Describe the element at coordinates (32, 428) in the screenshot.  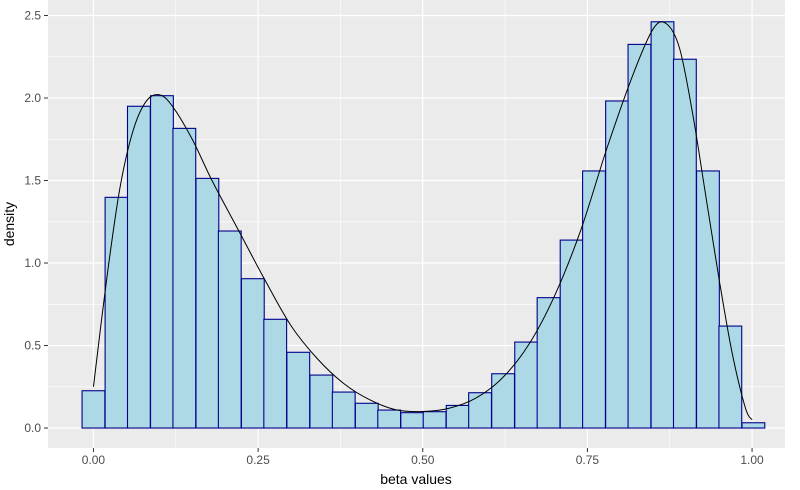
I see `y-tick-label: 0.0` at that location.